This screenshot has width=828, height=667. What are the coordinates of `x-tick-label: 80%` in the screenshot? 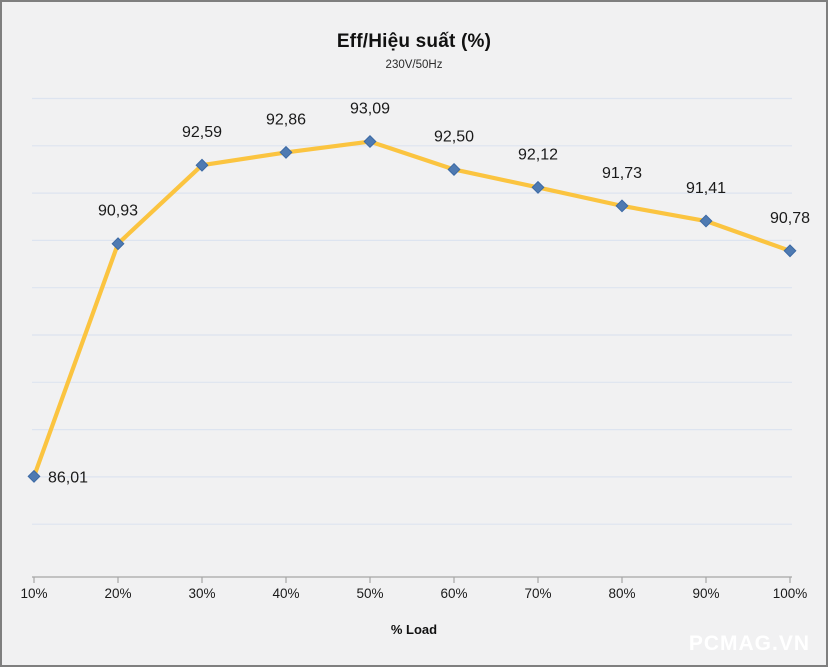 It's located at (621, 593).